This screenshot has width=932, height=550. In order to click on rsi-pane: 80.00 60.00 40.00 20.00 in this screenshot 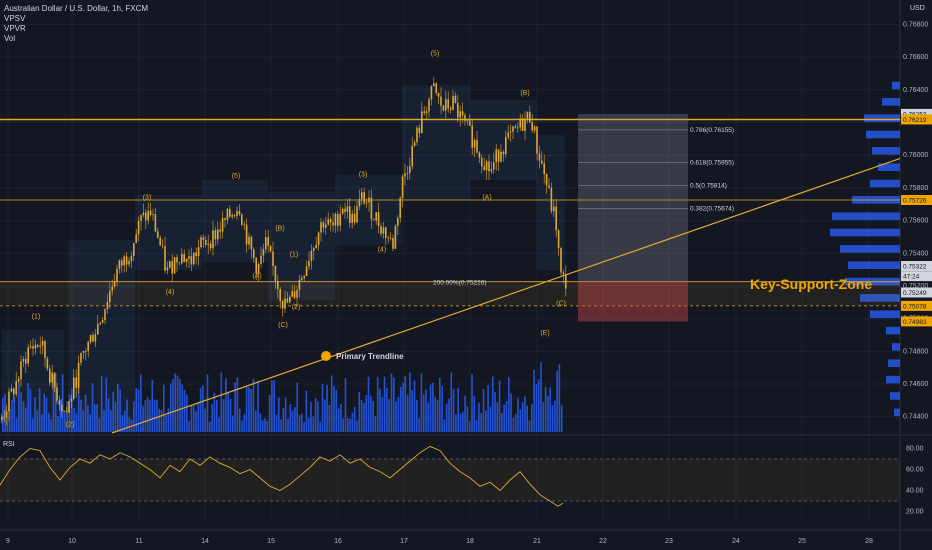, I will do `click(462, 481)`.